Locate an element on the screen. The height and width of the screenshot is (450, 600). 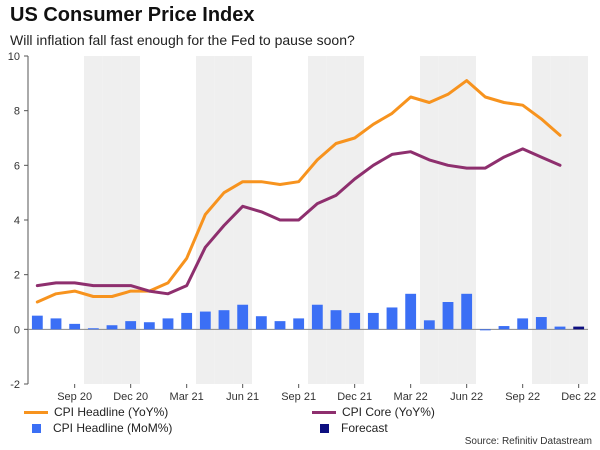
legend-label-headline-yoy: CPI Headline (YoY%) is located at coordinates (111, 412).